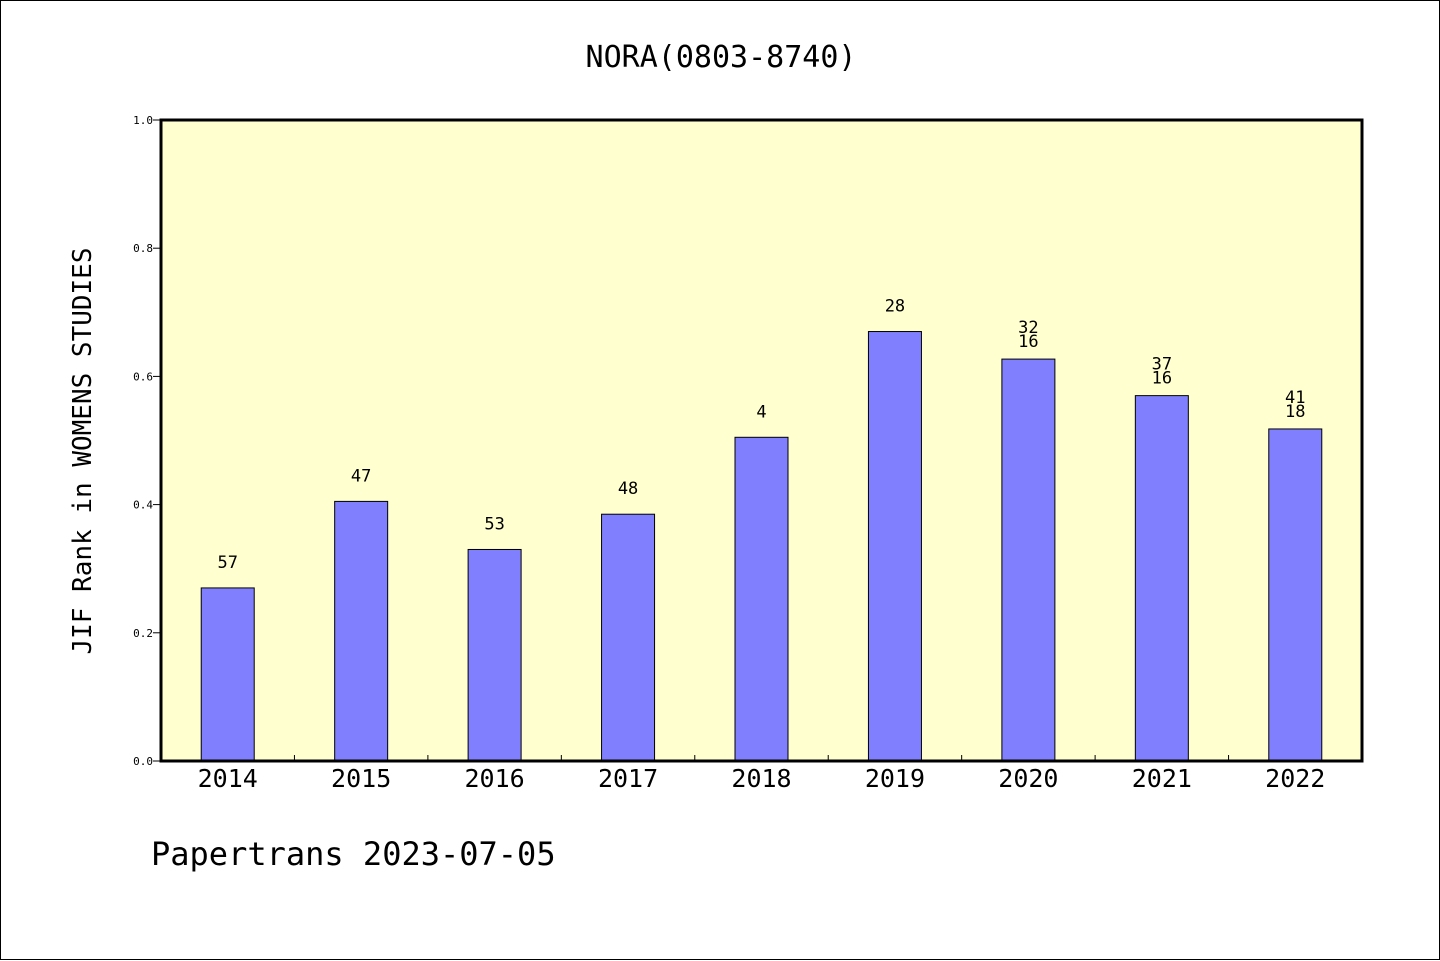 Image resolution: width=1440 pixels, height=961 pixels. I want to click on bar-2018, so click(761, 599).